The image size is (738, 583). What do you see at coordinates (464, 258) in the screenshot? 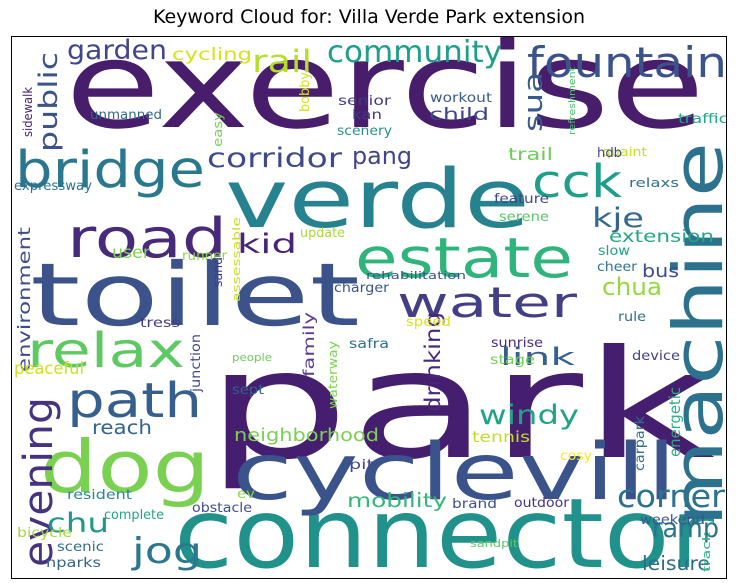
I see `word-estate: estate` at bounding box center [464, 258].